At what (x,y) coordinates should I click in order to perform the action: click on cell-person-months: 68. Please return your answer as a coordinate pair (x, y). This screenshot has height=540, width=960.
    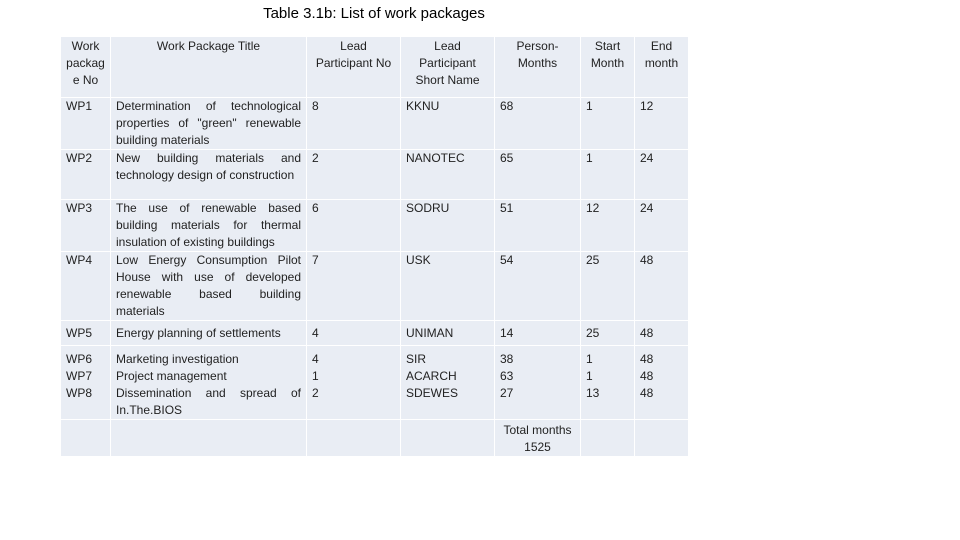
    Looking at the image, I should click on (537, 123).